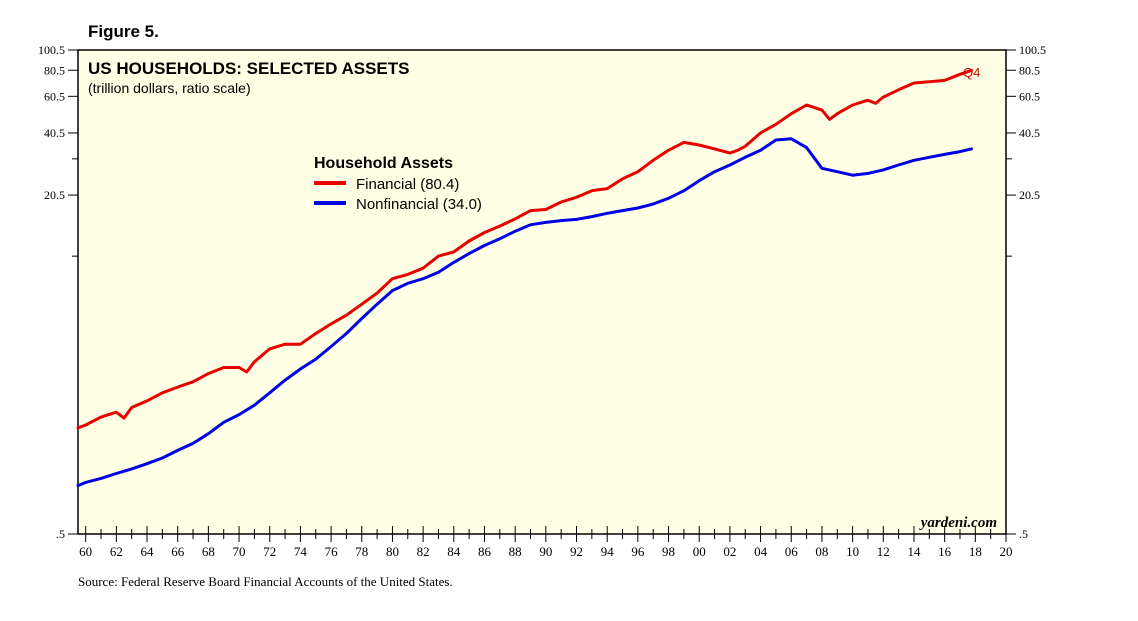 The width and height of the screenshot is (1138, 621). I want to click on figure-label: Figure 5., so click(123, 31).